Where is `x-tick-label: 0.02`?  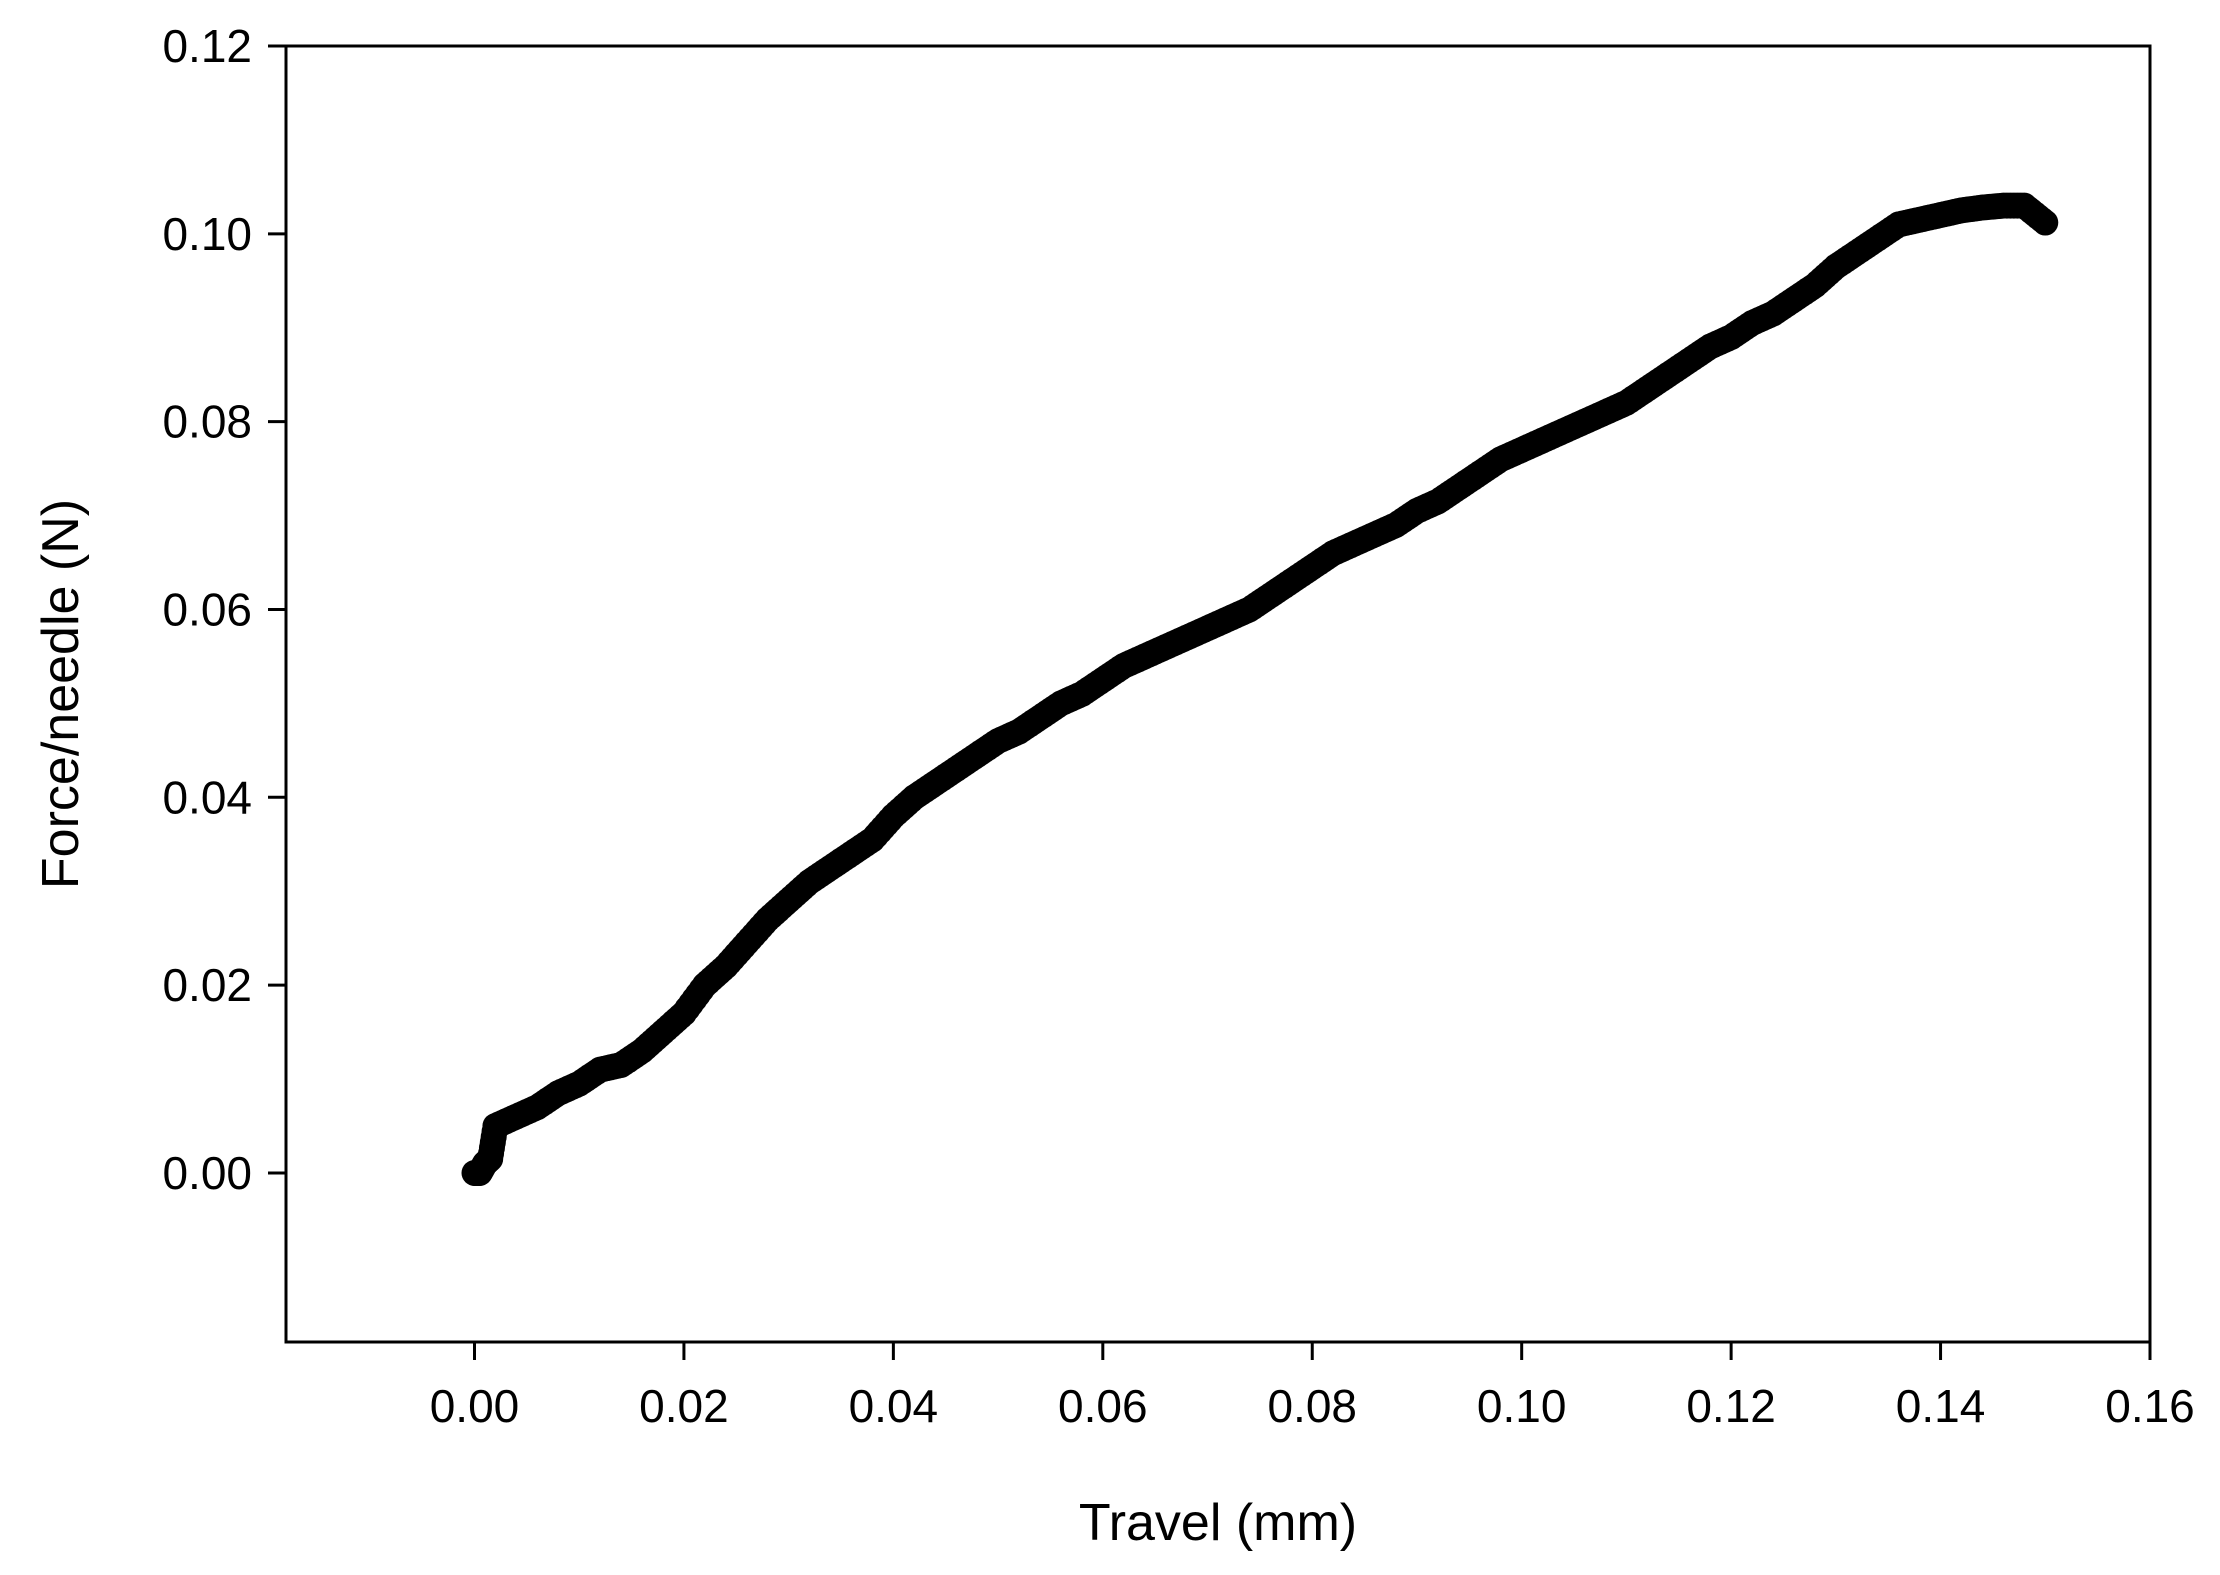 x-tick-label: 0.02 is located at coordinates (684, 1406).